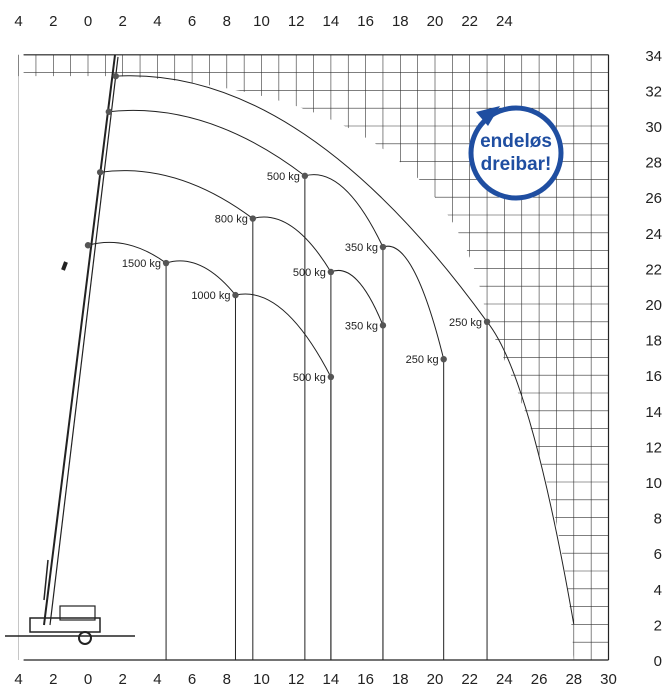  Describe the element at coordinates (141, 264) in the screenshot. I see `load-label: 1500 kg` at that location.